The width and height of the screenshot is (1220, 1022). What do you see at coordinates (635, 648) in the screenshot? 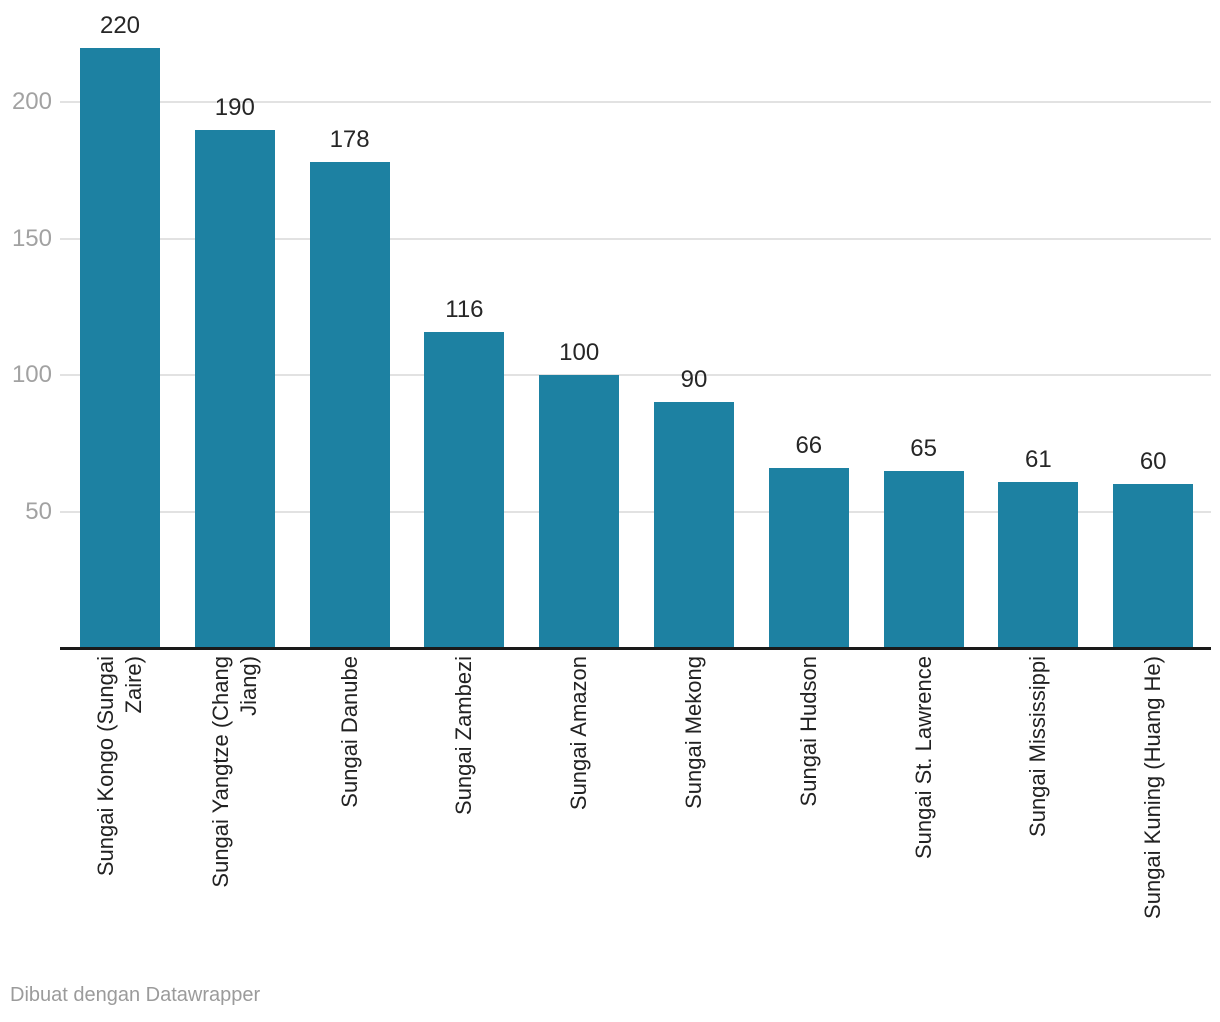
I see `x-axis-line` at bounding box center [635, 648].